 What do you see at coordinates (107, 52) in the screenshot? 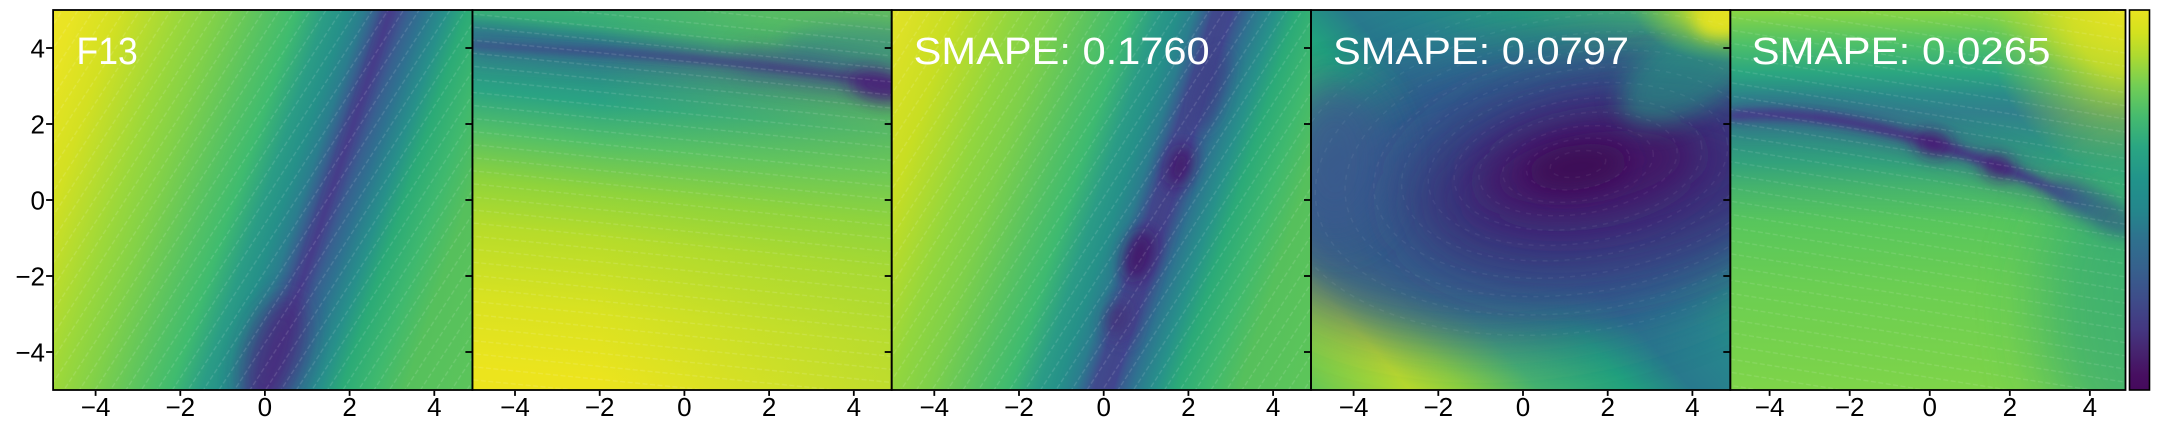
I see `svg-text: F13` at bounding box center [107, 52].